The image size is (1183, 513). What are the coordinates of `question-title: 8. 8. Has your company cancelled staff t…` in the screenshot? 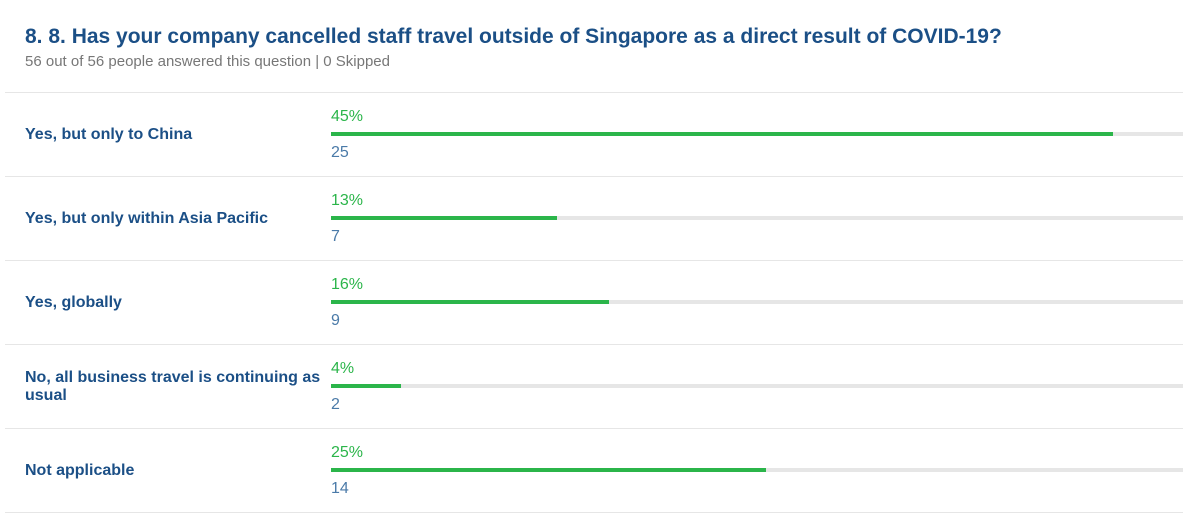 It's located at (513, 36).